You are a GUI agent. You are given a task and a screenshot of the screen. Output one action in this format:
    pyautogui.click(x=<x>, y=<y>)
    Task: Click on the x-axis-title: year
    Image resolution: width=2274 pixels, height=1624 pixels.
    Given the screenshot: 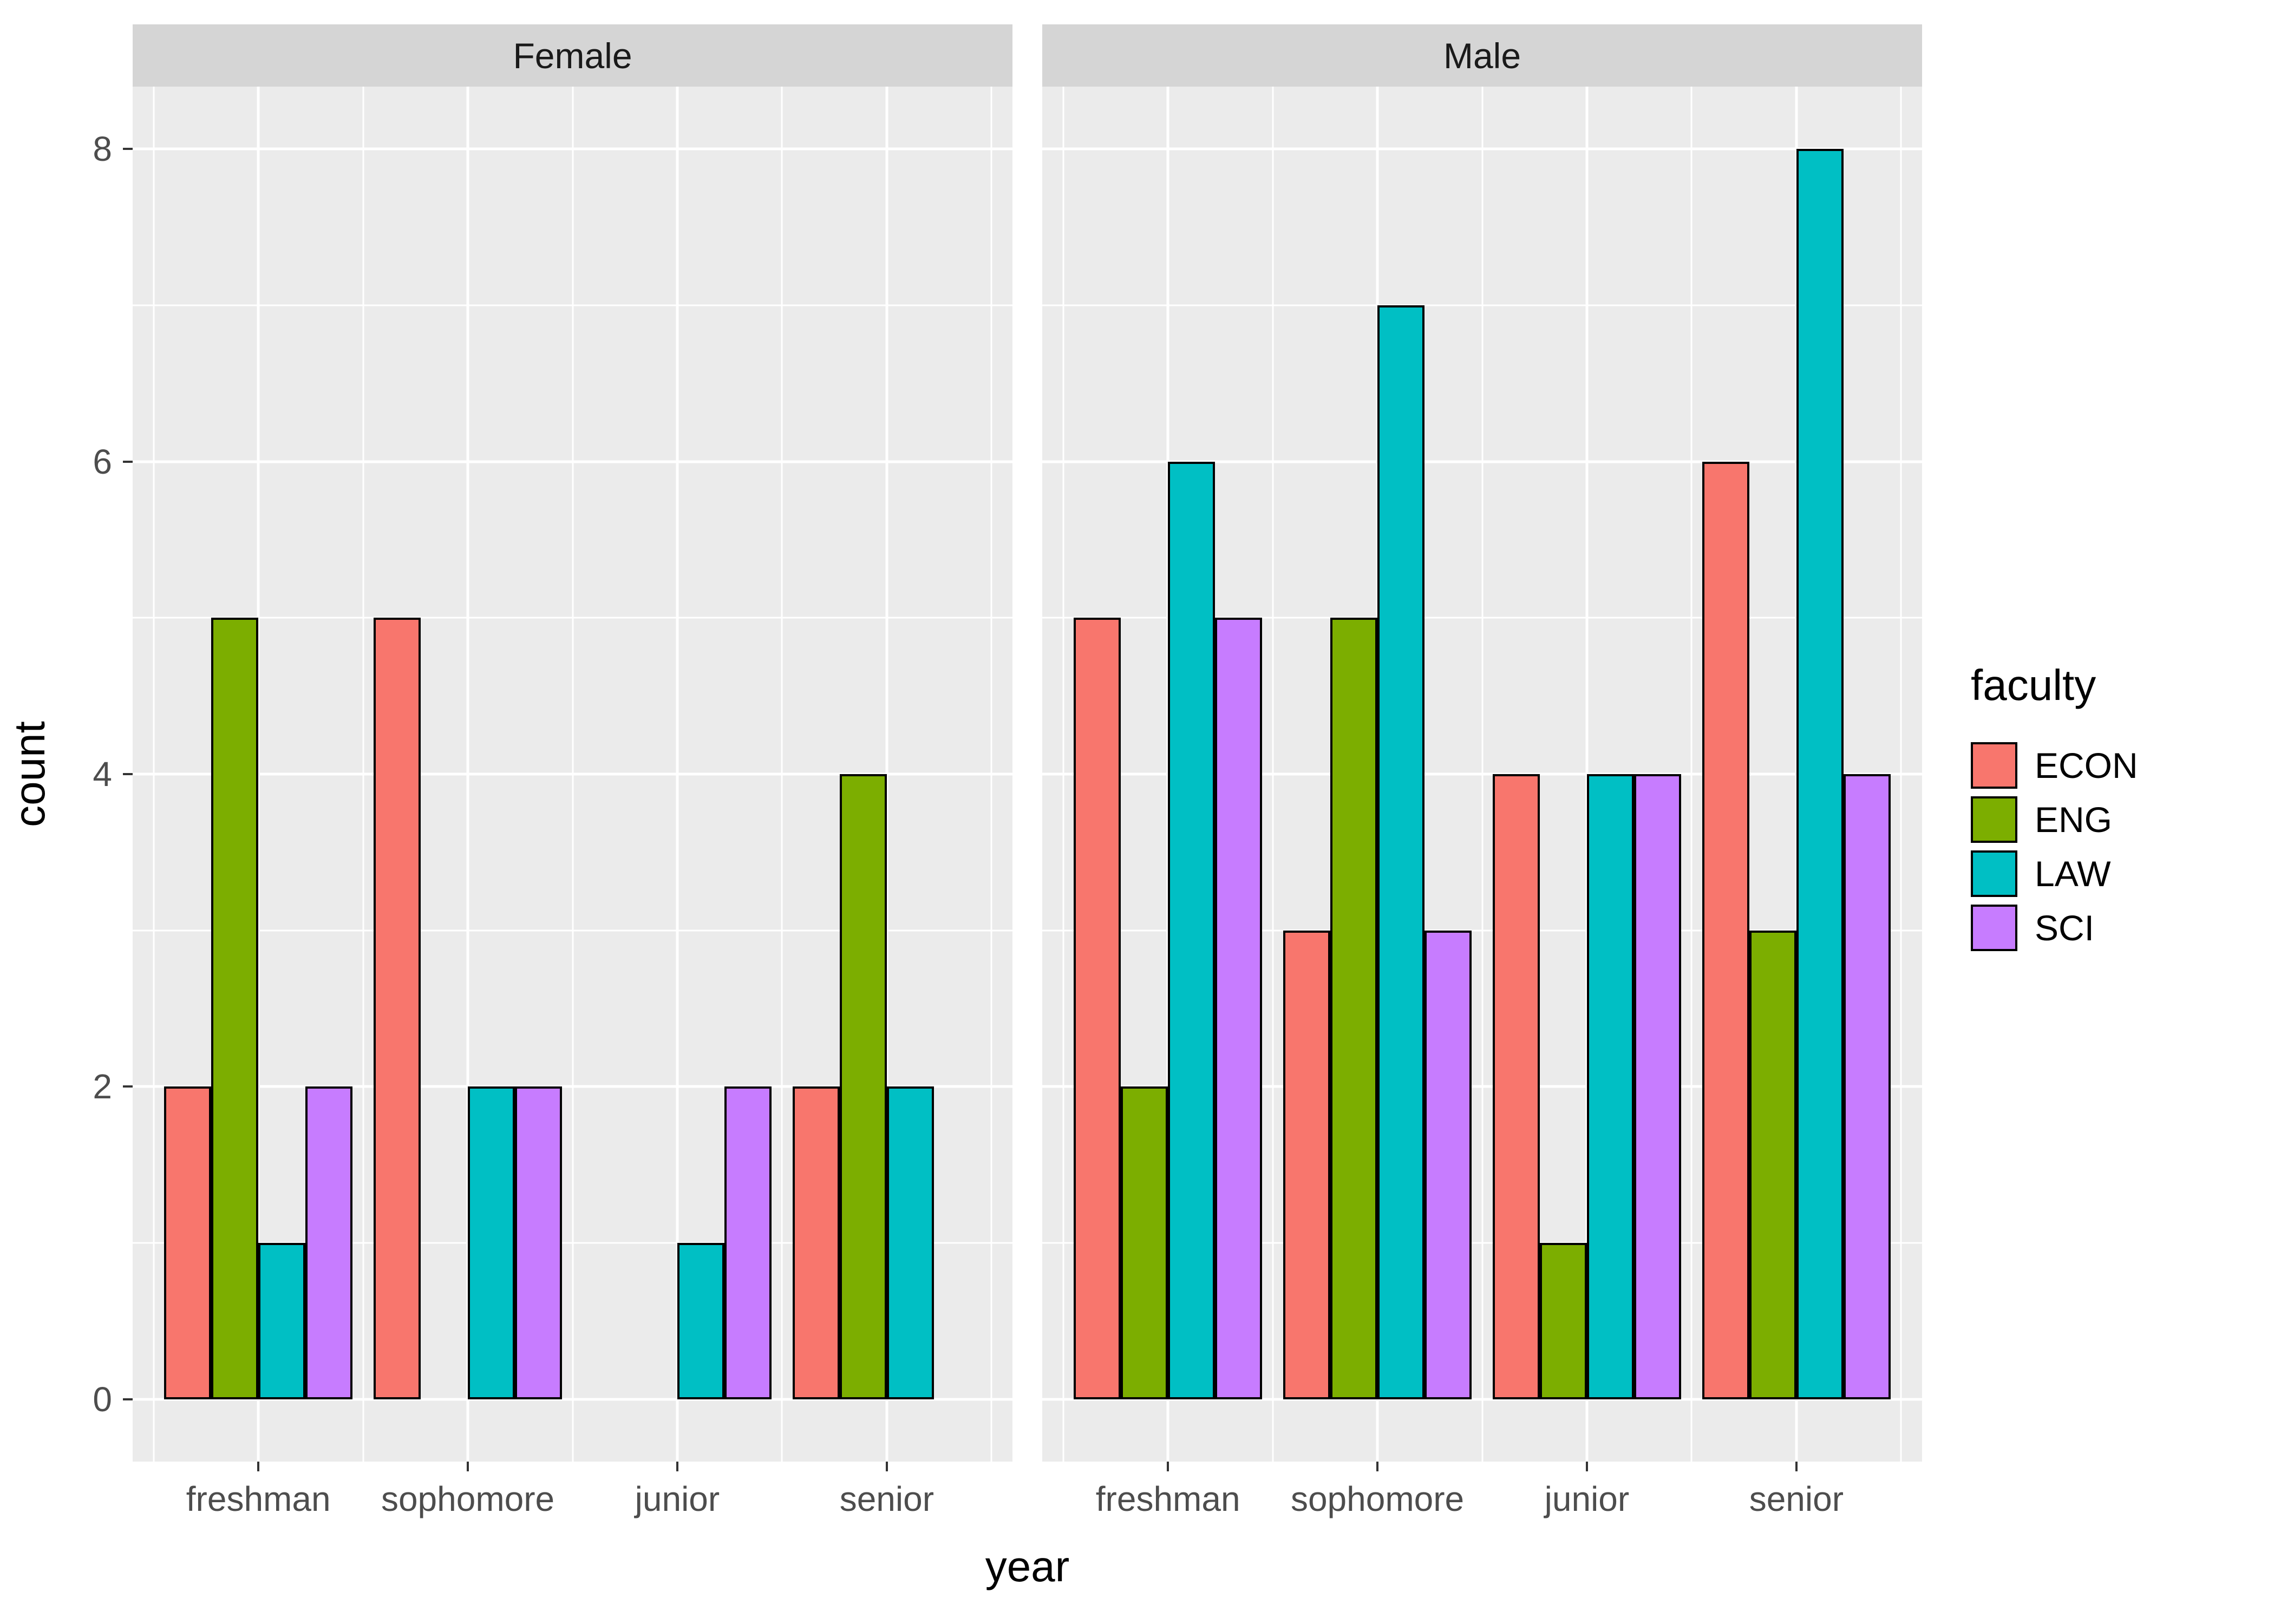 What is the action you would take?
    pyautogui.click(x=1028, y=1566)
    